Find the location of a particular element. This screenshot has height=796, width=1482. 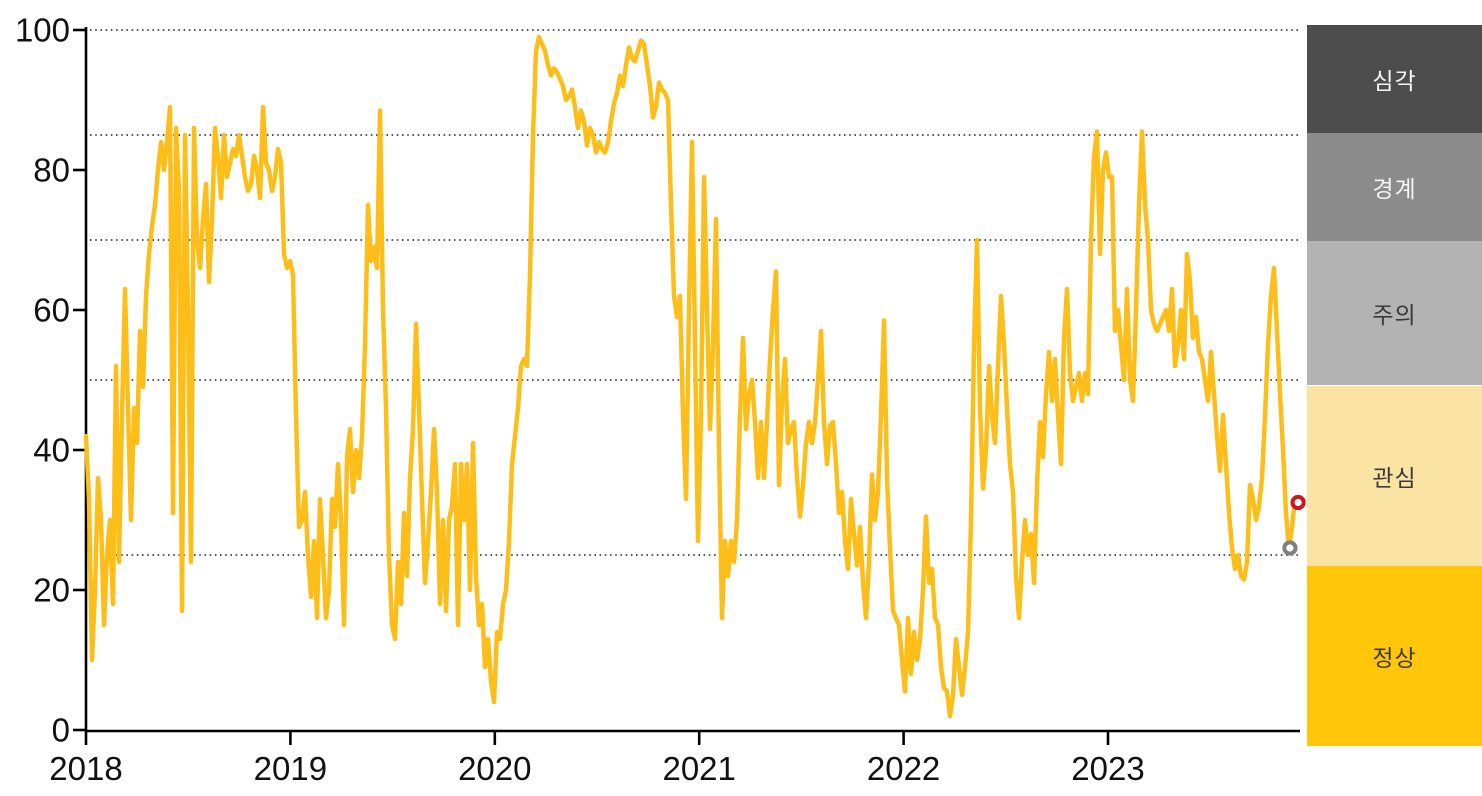

band-gwansim-label: 관심 is located at coordinates (1394, 477).